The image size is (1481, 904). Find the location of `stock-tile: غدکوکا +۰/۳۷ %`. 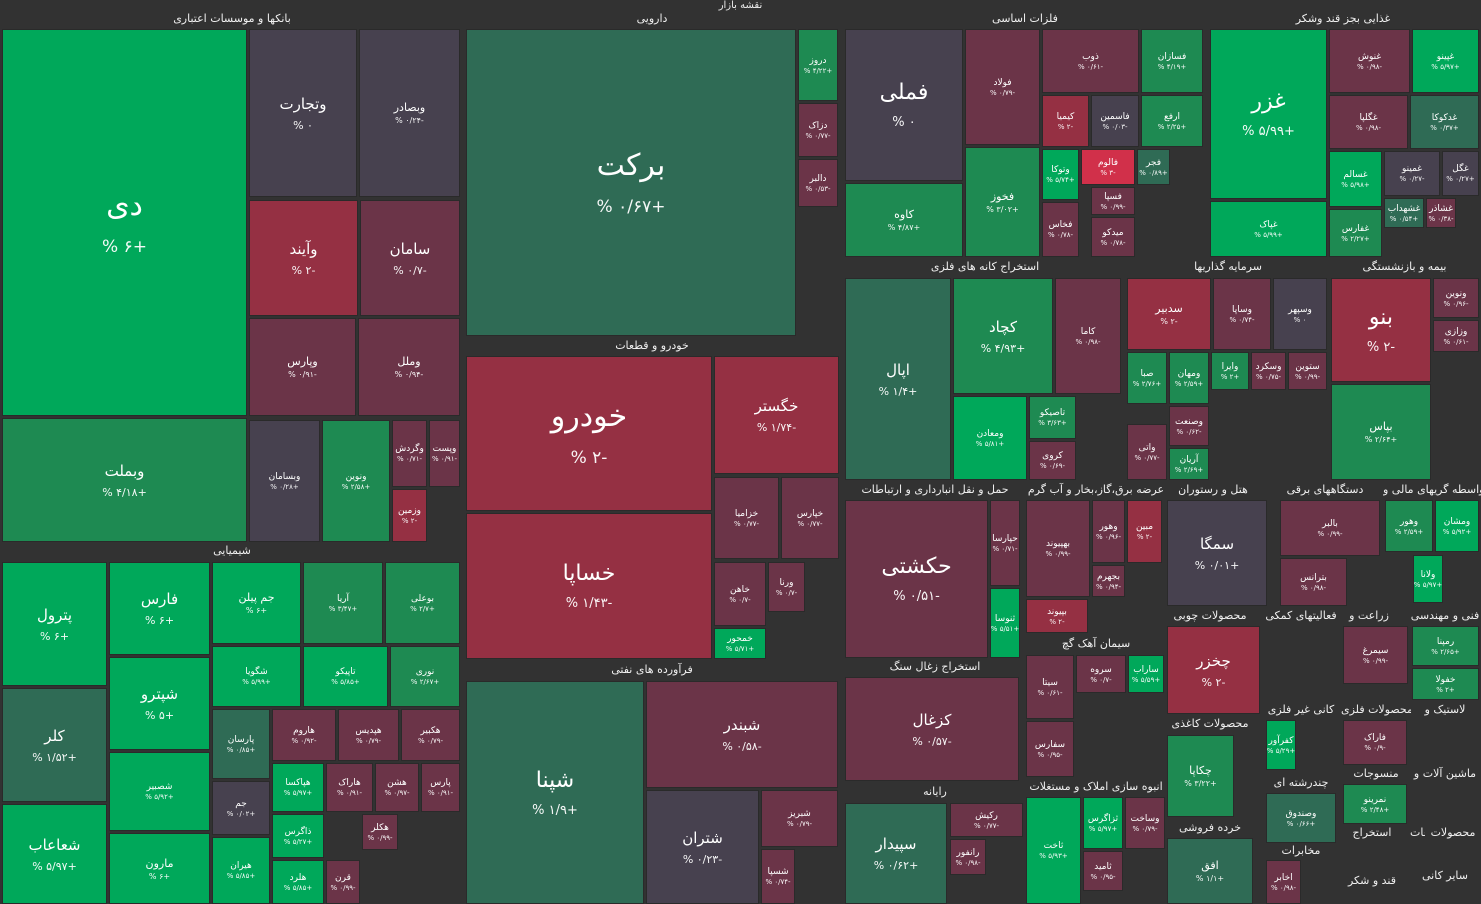

stock-tile: غدکوکا +۰/۳۷ % is located at coordinates (1444, 122).